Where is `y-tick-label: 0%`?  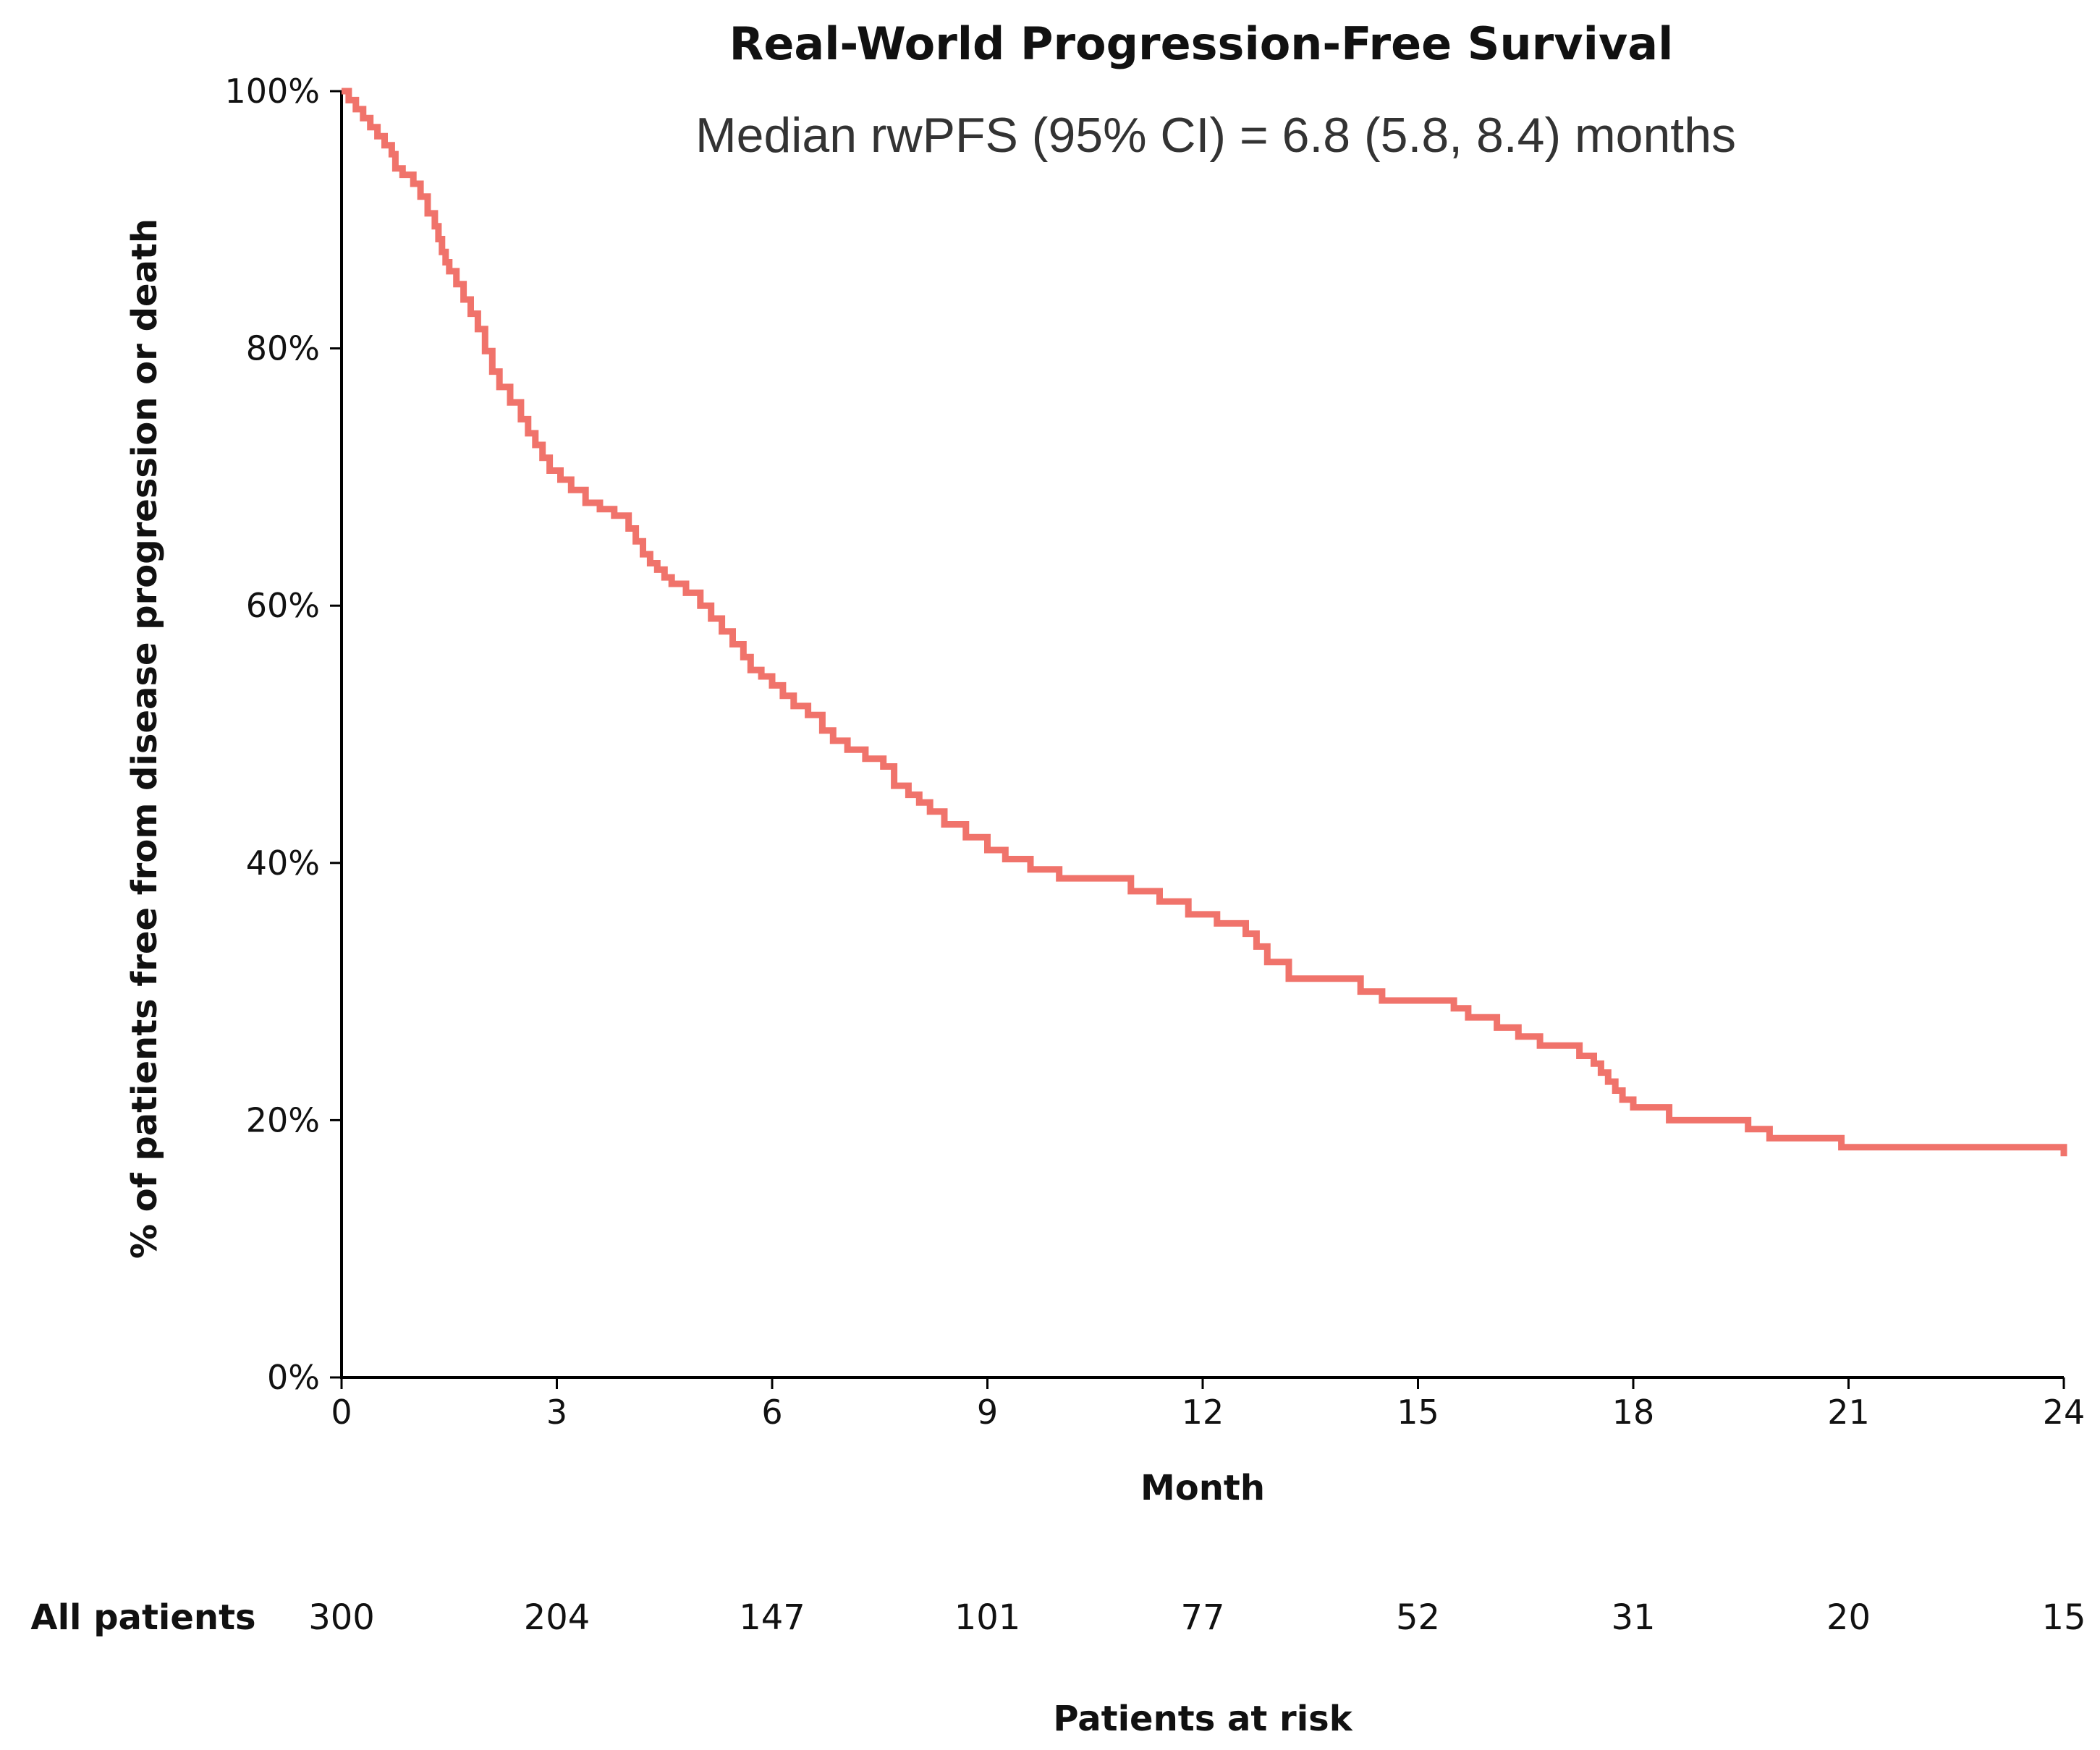 y-tick-label: 0% is located at coordinates (293, 1377).